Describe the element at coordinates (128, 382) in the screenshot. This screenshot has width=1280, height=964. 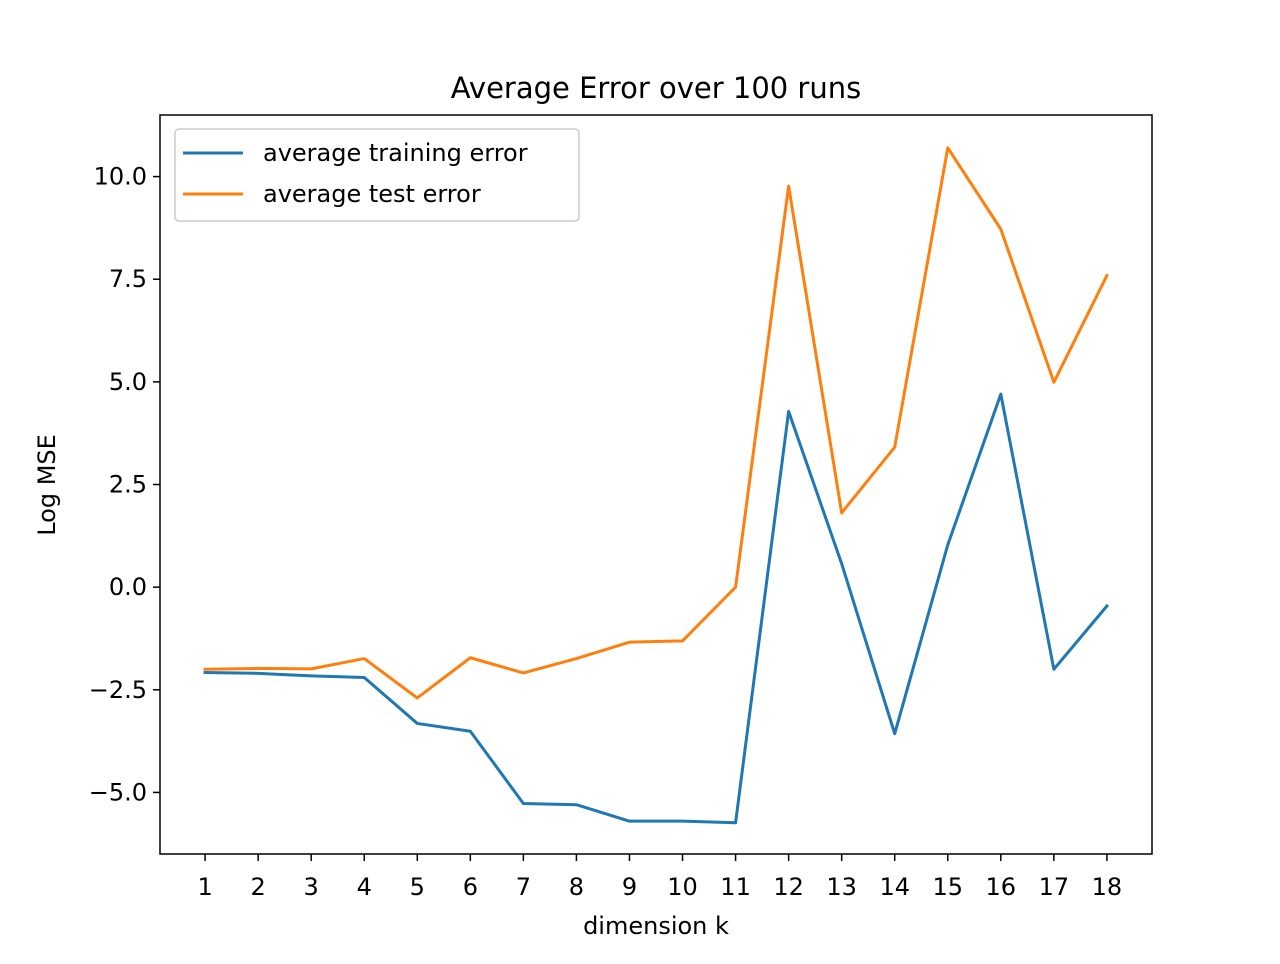
I see `y-tick-label: 5.0` at that location.